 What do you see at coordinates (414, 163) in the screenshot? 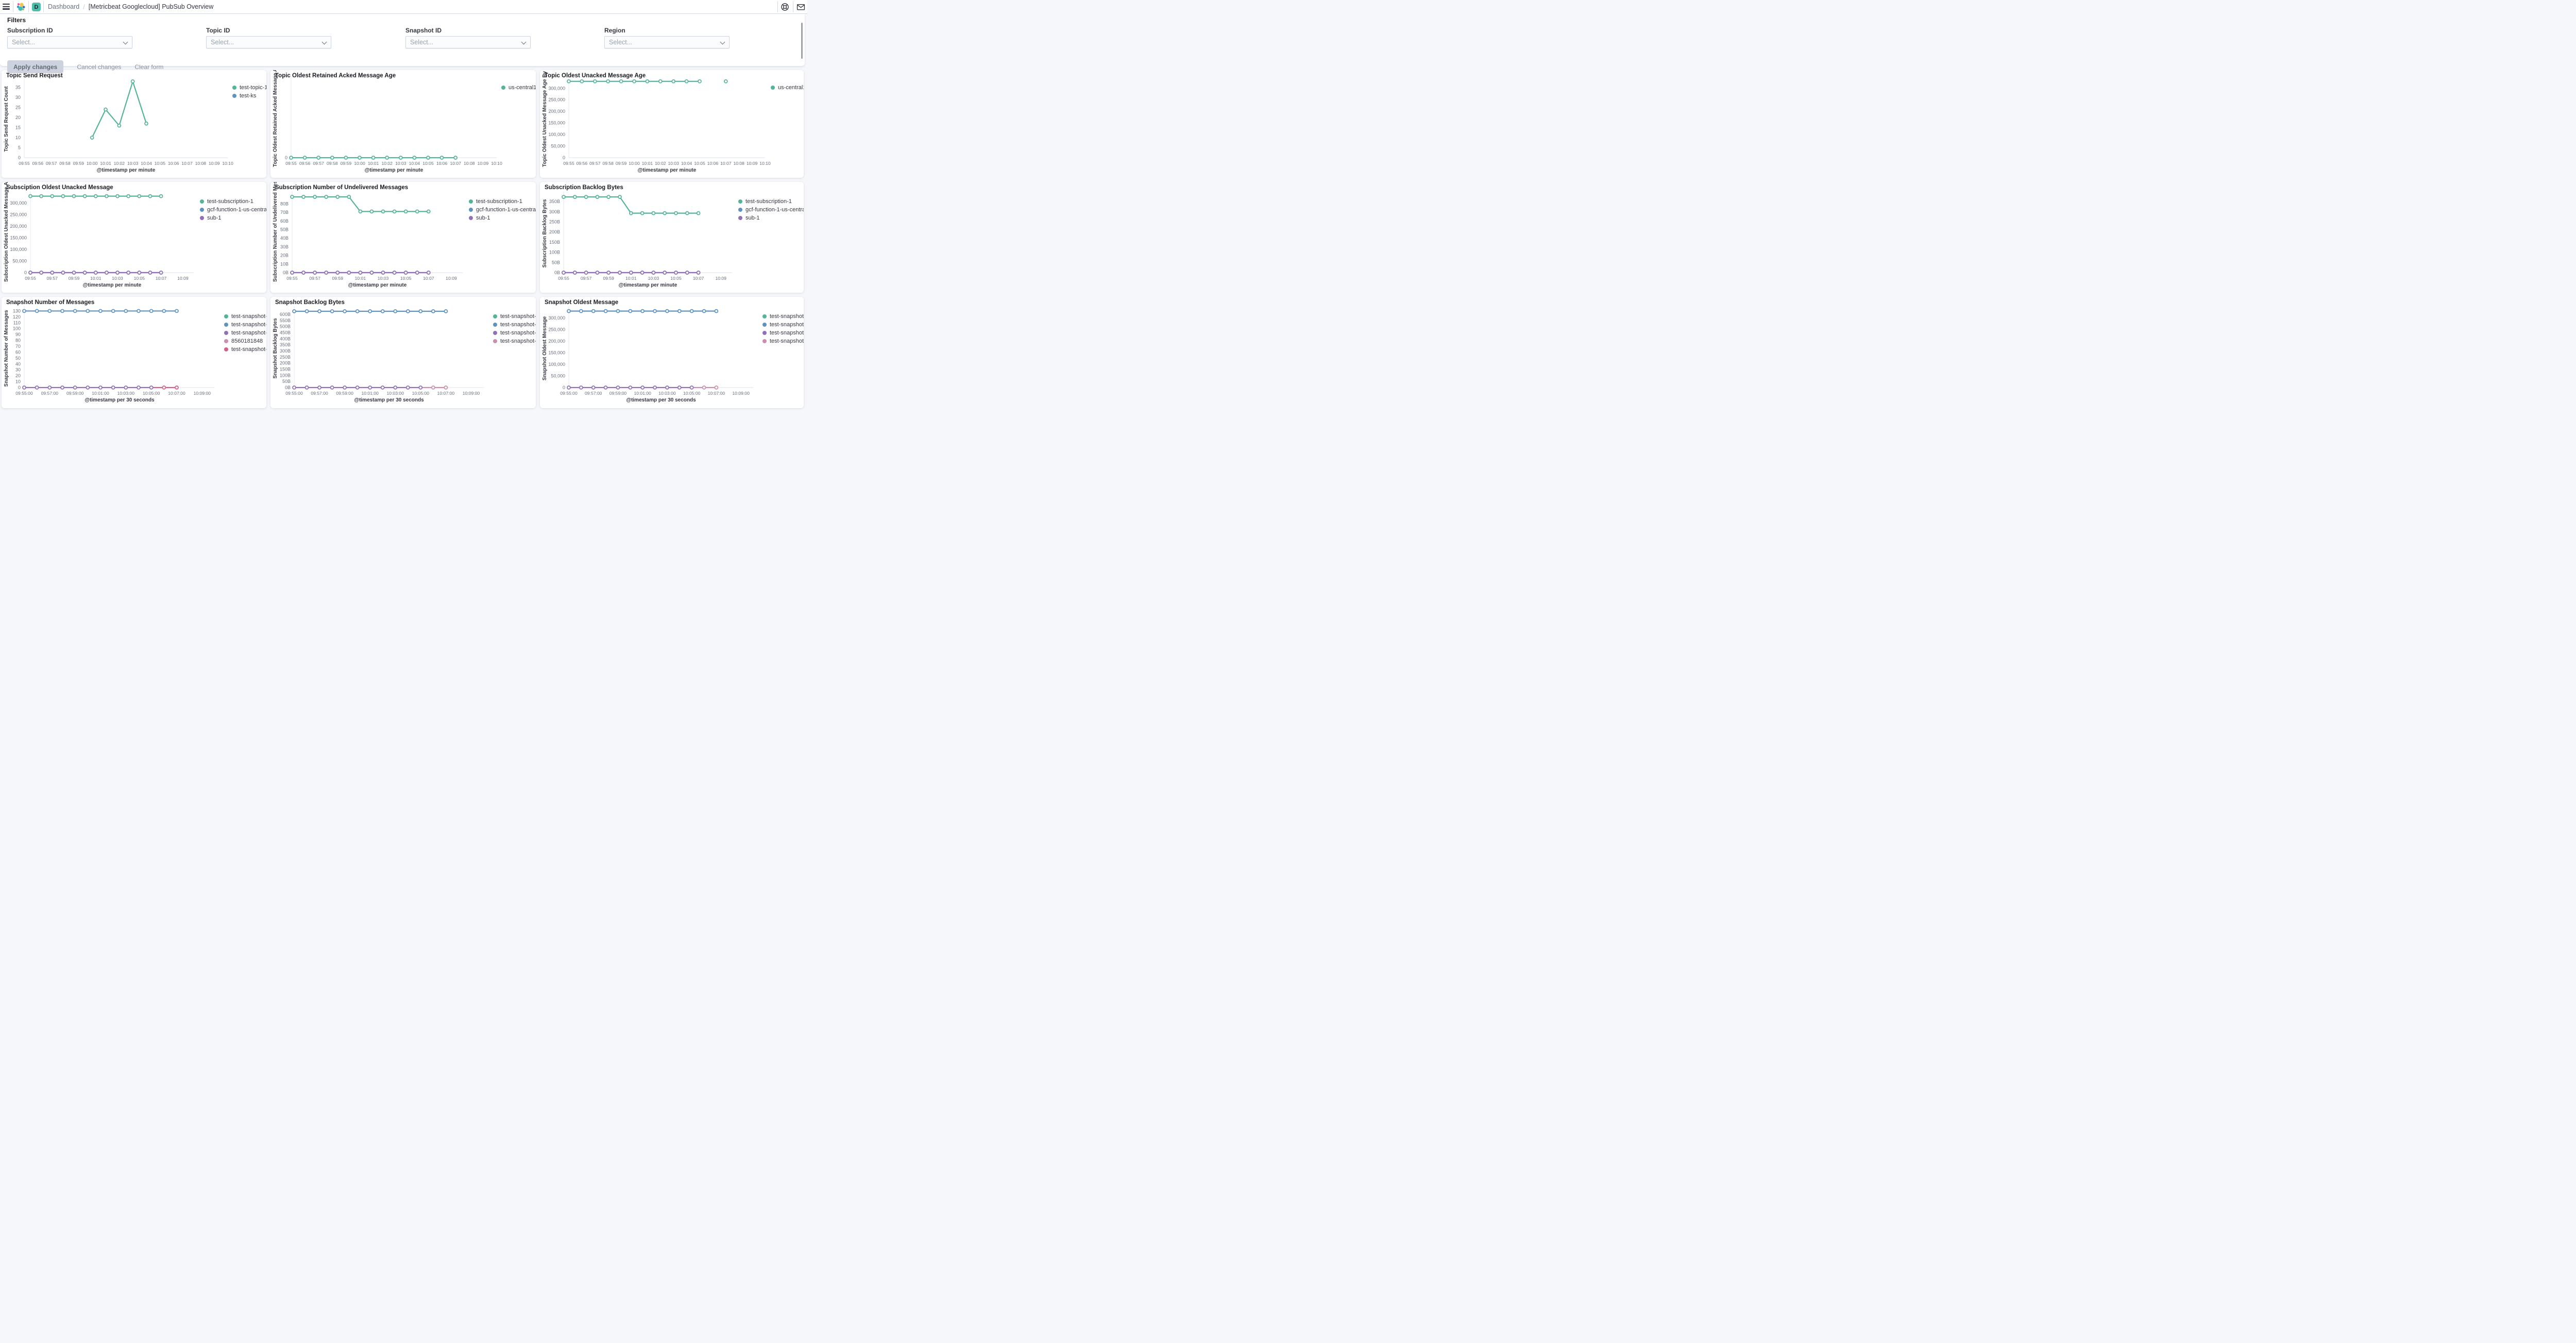
I see `svg-text: 10:04` at bounding box center [414, 163].